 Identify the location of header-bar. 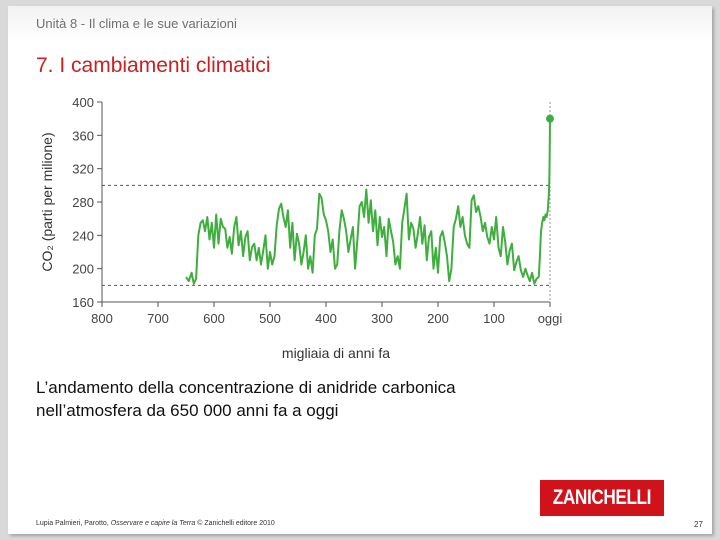
(360, 24).